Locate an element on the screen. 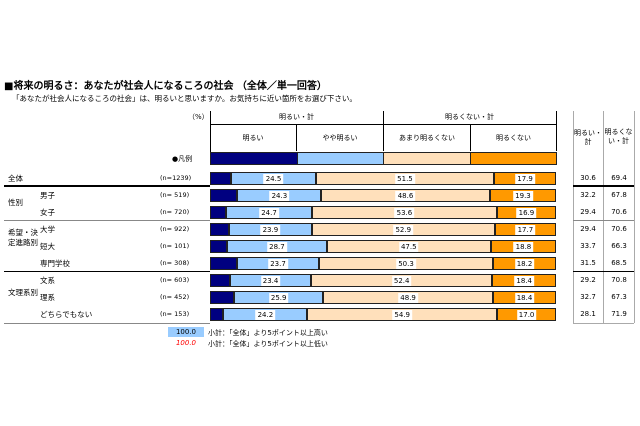 The image size is (640, 426). data-label: 24.2 is located at coordinates (265, 314).